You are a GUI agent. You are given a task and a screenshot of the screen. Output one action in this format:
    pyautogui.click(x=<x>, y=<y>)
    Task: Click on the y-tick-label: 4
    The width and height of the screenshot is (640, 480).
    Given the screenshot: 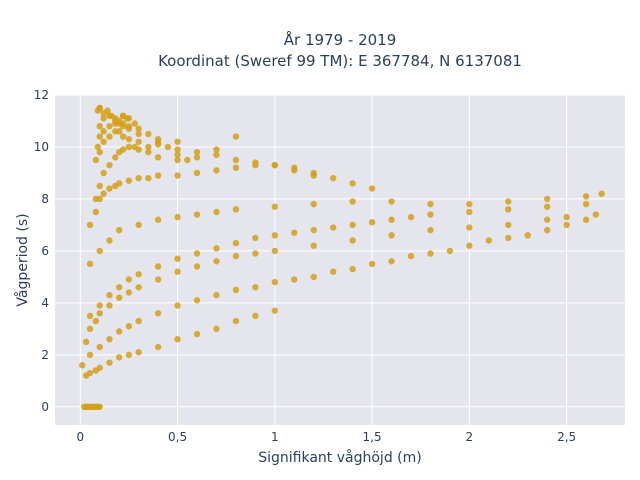 What is the action you would take?
    pyautogui.click(x=45, y=303)
    